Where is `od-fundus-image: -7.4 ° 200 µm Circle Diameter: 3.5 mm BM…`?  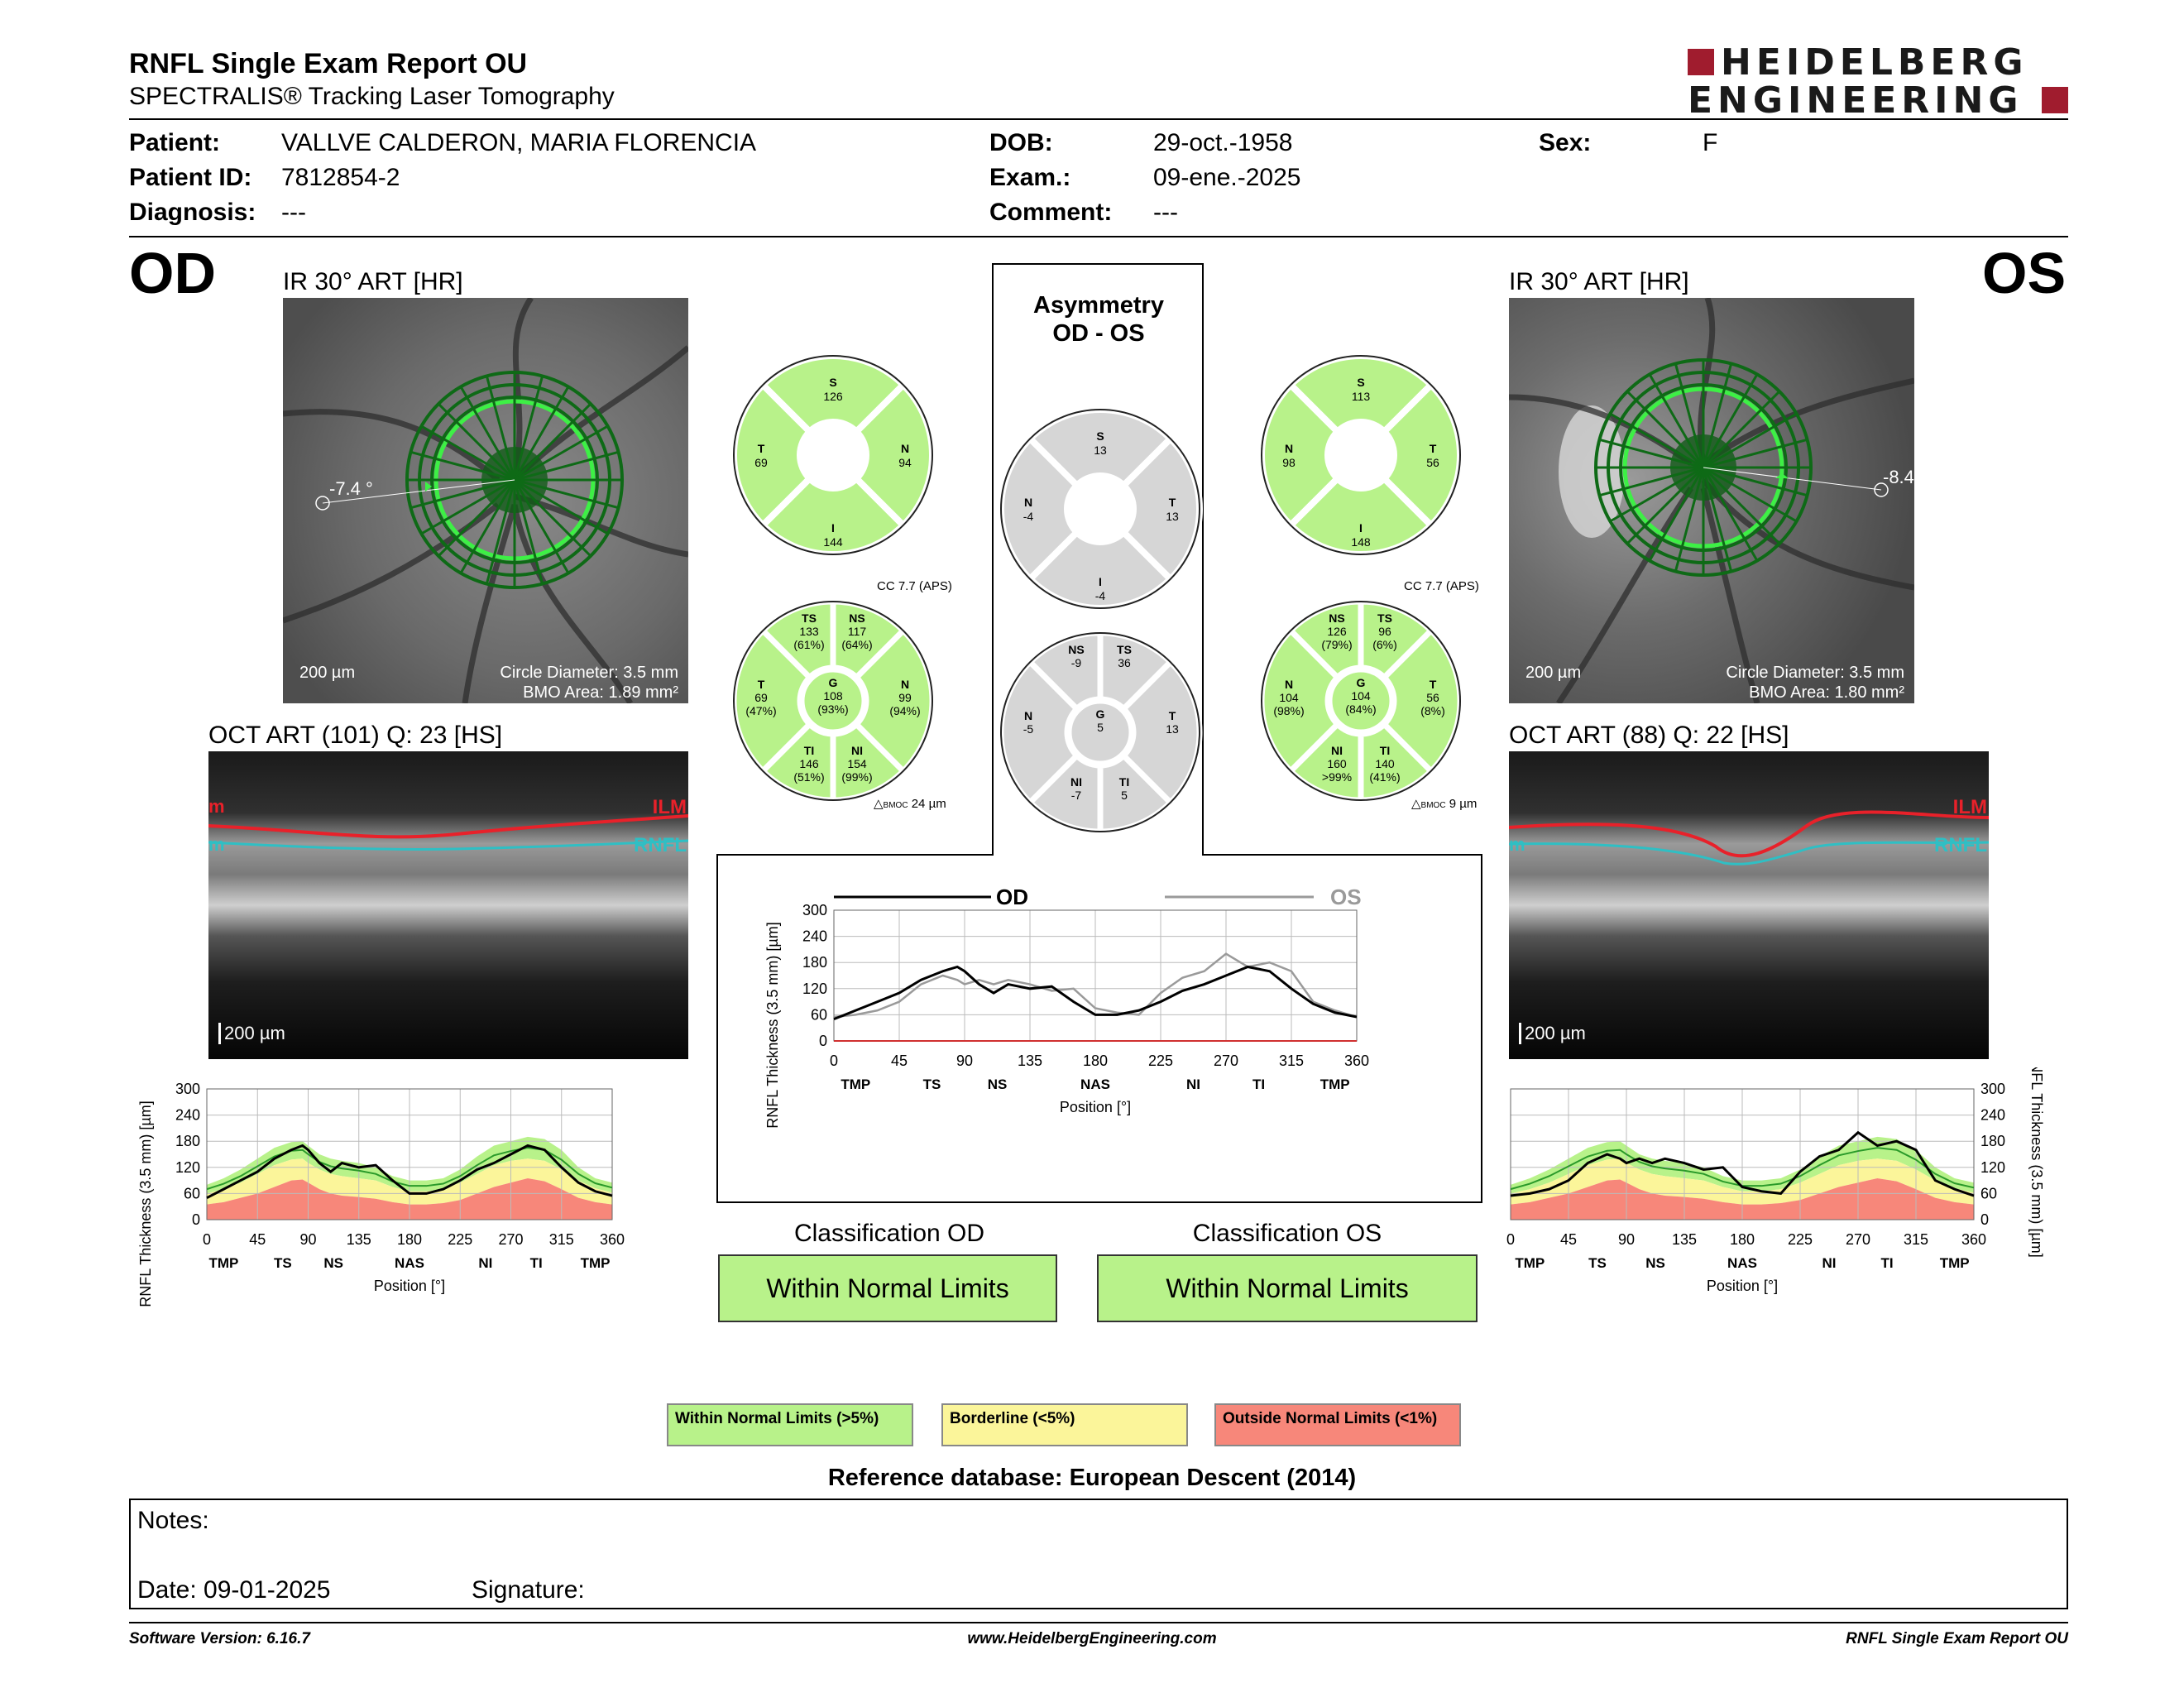
od-fundus-image: -7.4 ° 200 µm Circle Diameter: 3.5 mm BM… is located at coordinates (485, 500).